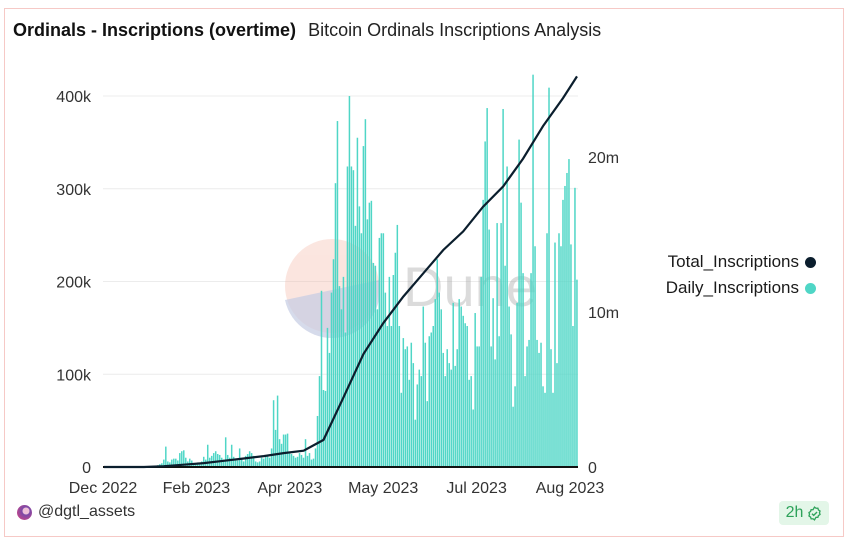 The height and width of the screenshot is (545, 850). Describe the element at coordinates (470, 286) in the screenshot. I see `watermark-text: Dune` at that location.